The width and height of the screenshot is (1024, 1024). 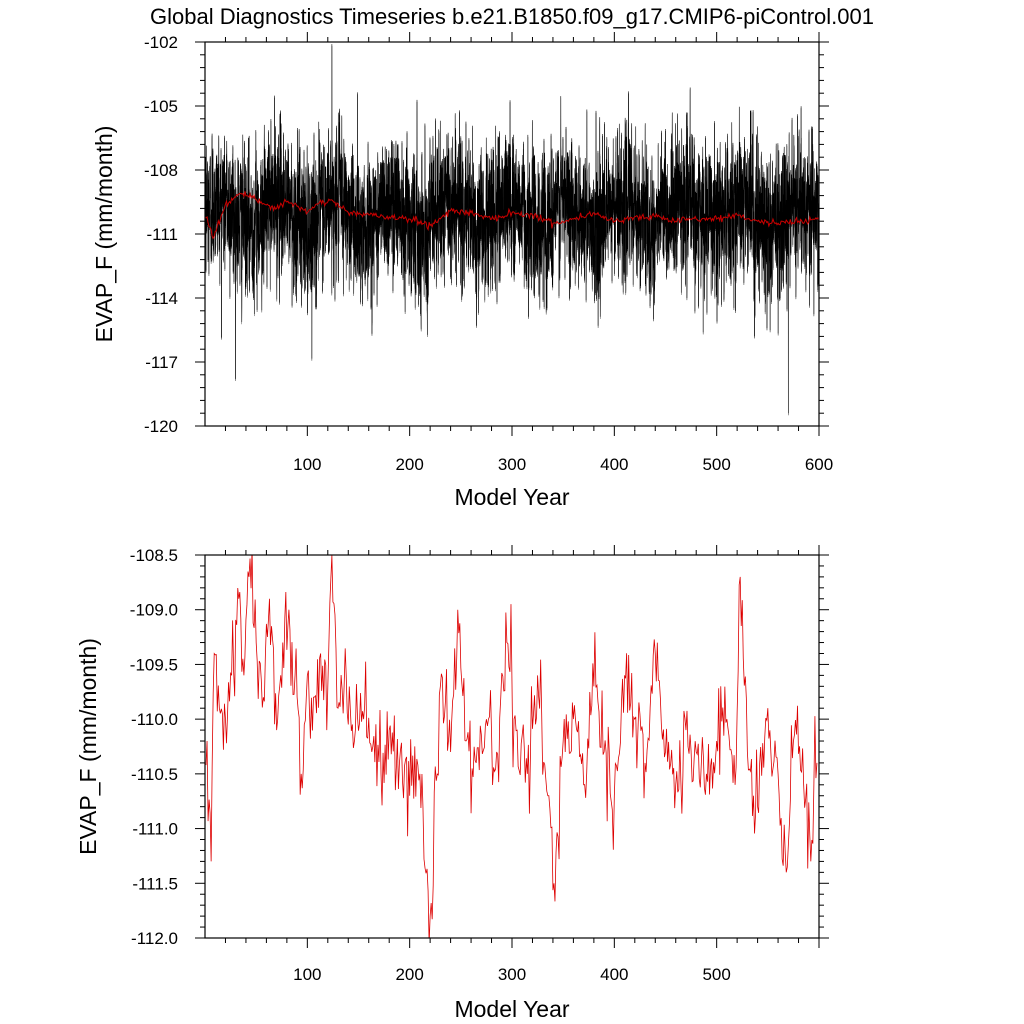 I want to click on y-tick-label: -111.0, so click(x=155, y=829).